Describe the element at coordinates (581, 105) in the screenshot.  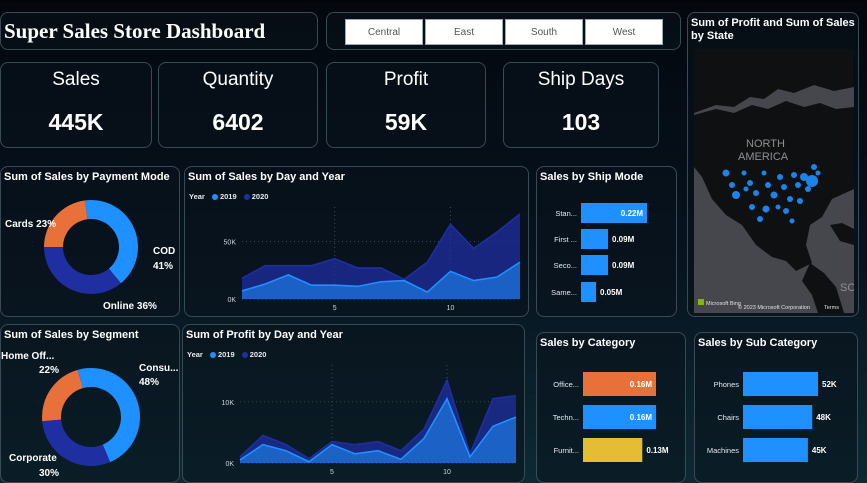
I see `kpi-ship-days-card: Ship Days 103` at that location.